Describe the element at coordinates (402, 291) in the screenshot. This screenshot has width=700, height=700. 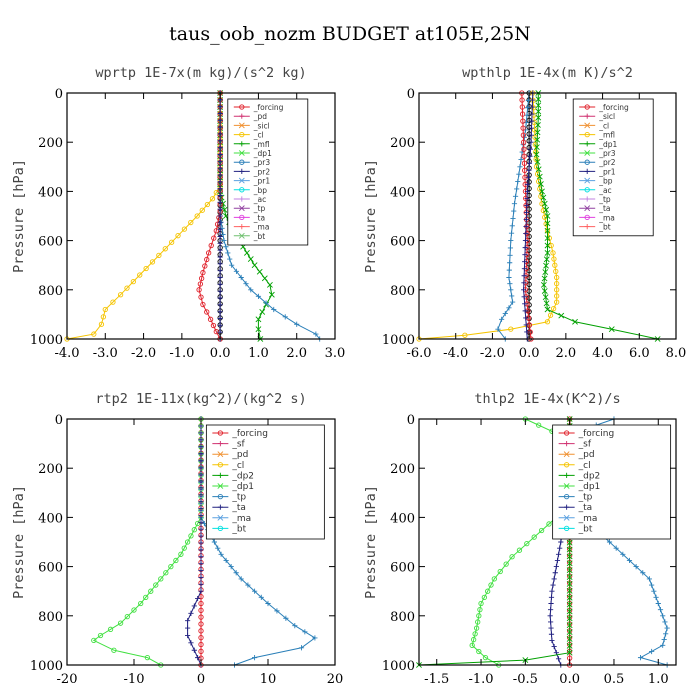
I see `y-tick-label: 800` at that location.